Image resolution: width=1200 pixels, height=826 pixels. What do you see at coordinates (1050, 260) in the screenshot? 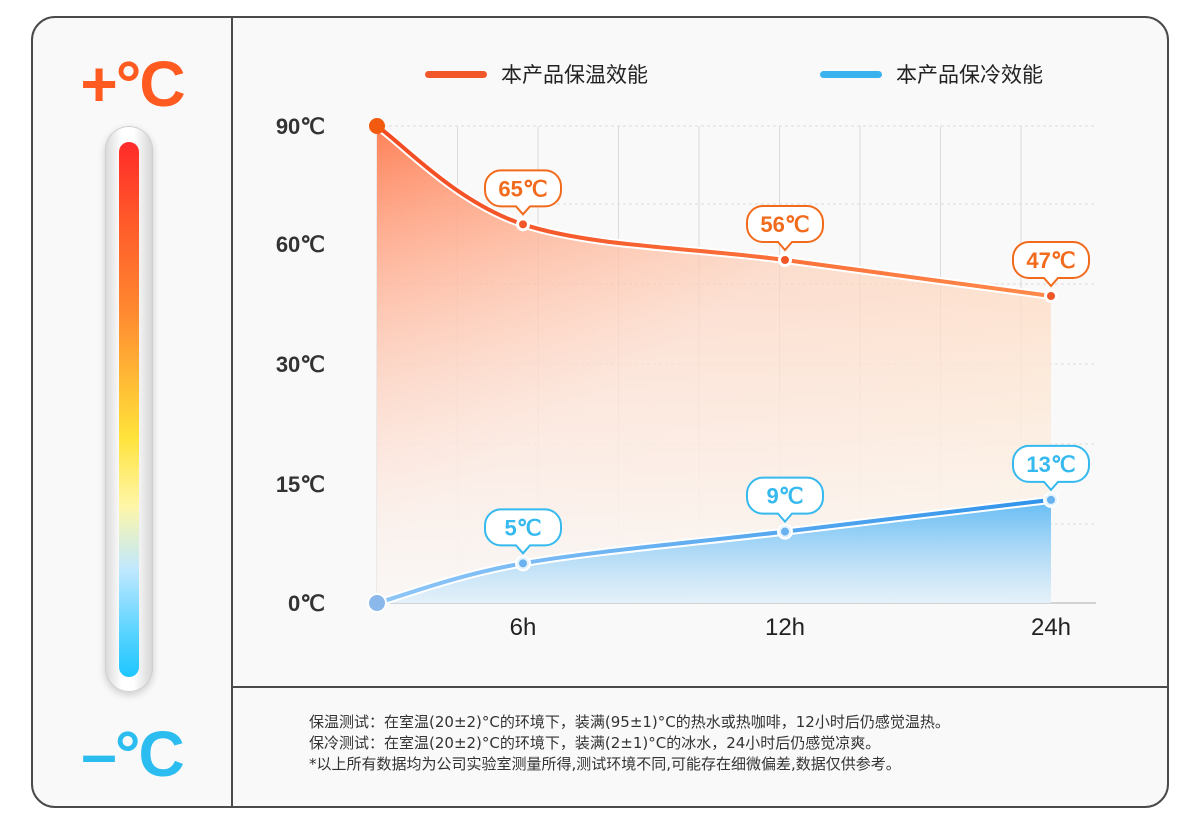
I see `callout-value-label: 47℃` at bounding box center [1050, 260].